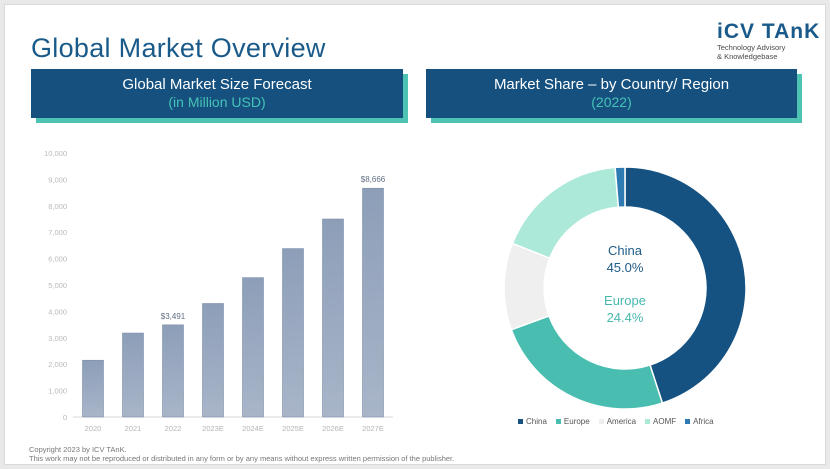 This screenshot has height=469, width=830. I want to click on bar-2027E, so click(373, 302).